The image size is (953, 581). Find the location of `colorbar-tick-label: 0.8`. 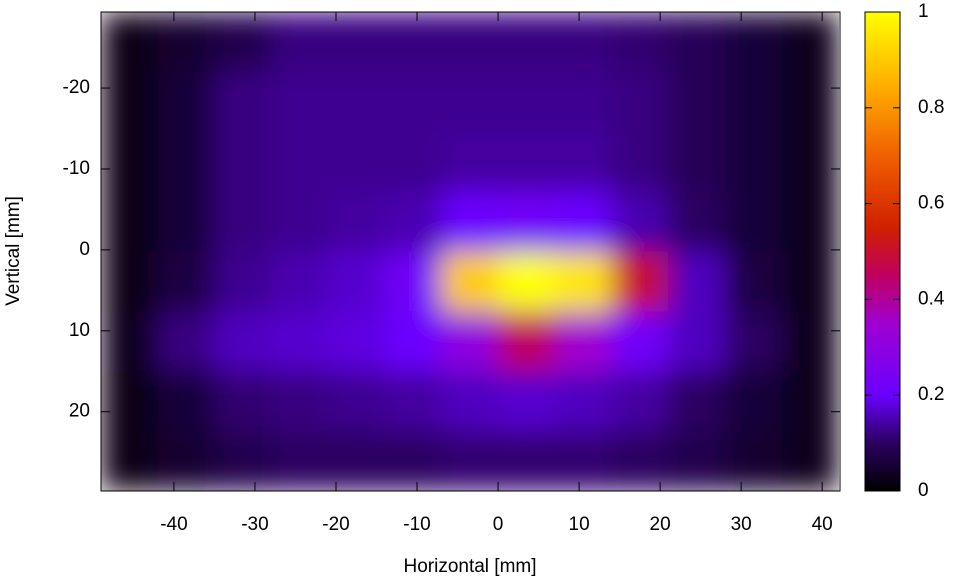

colorbar-tick-label: 0.8 is located at coordinates (931, 107).